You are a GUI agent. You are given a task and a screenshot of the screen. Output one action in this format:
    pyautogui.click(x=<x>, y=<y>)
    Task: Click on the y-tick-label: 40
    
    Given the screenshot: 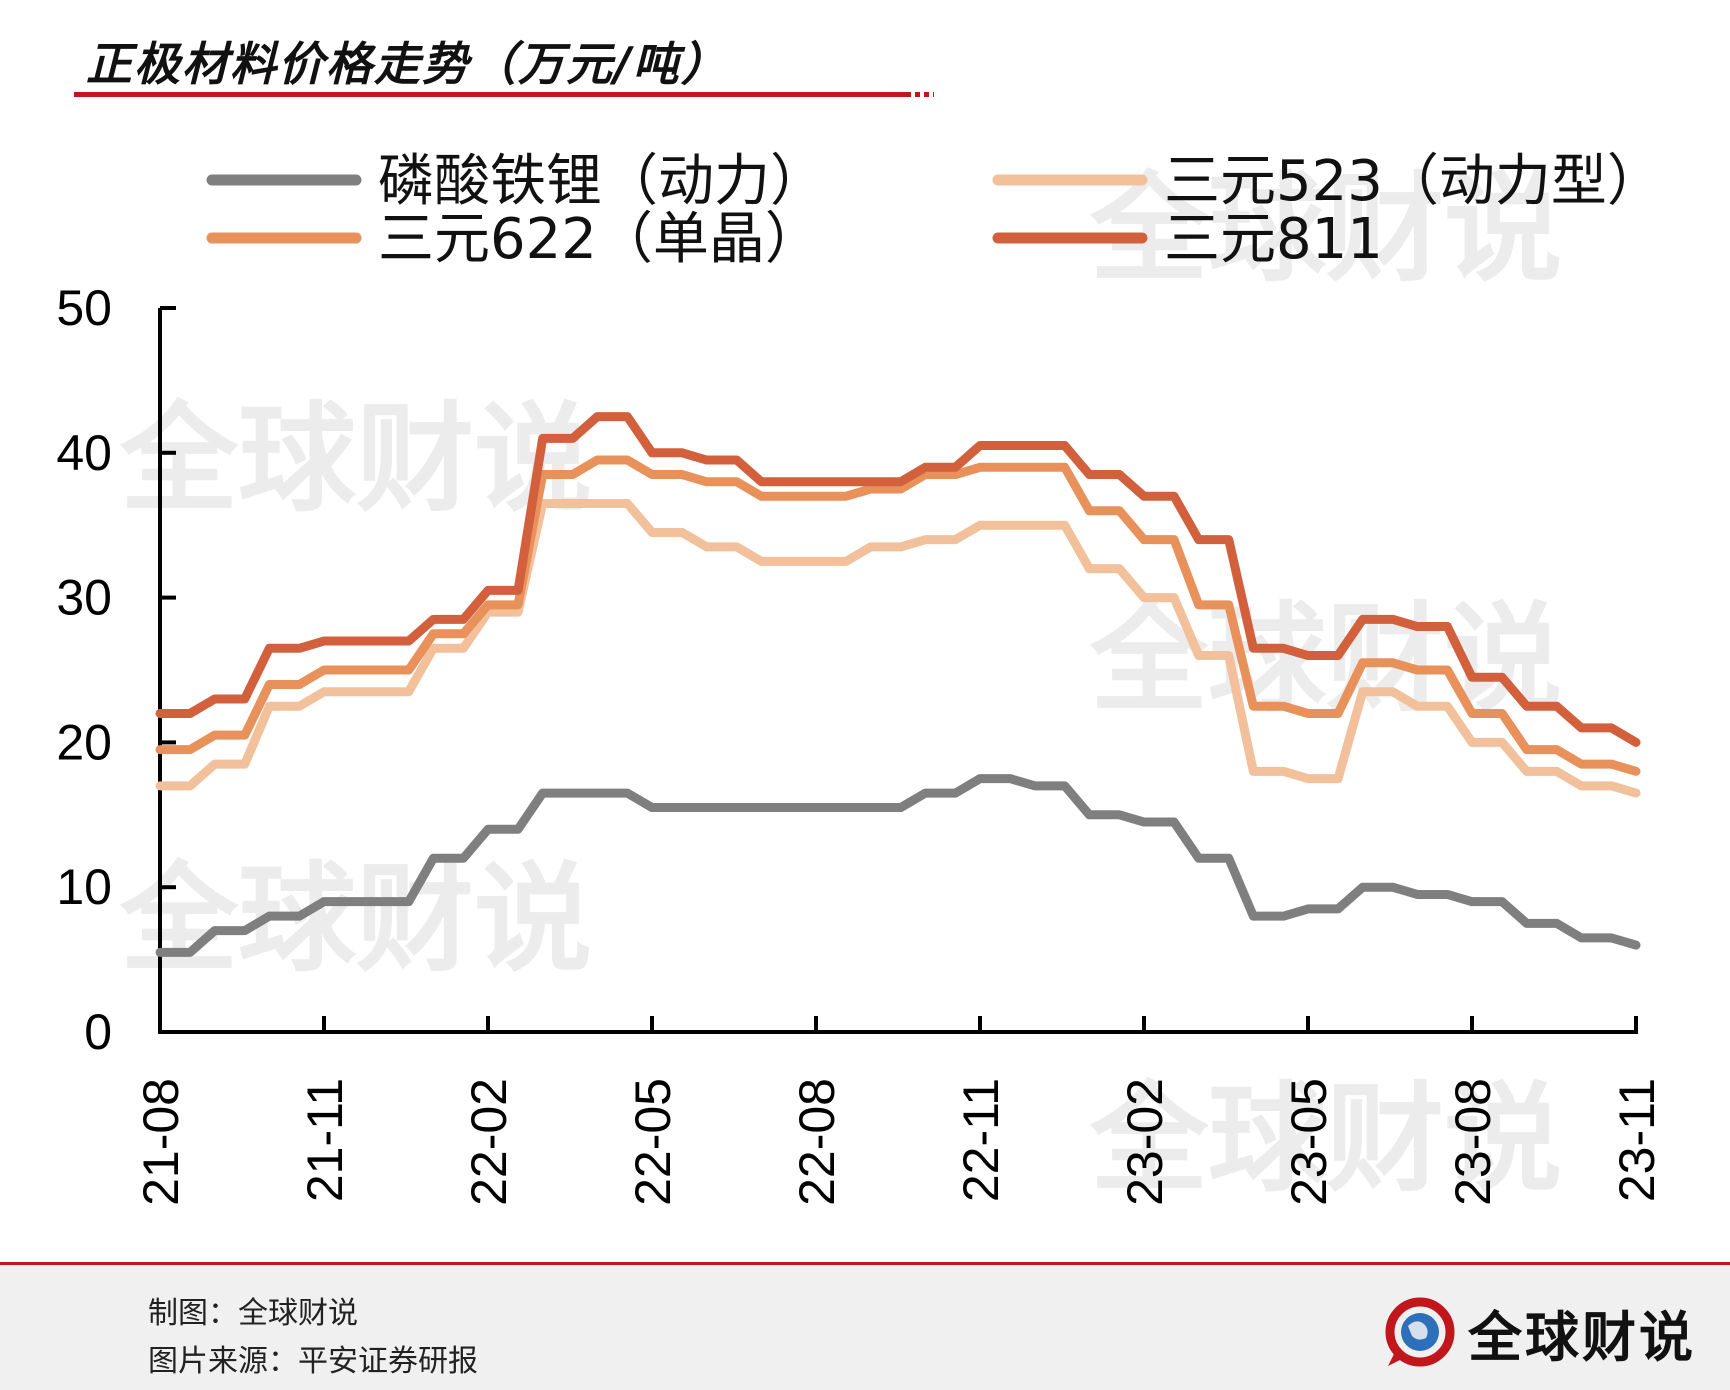 What is the action you would take?
    pyautogui.click(x=84, y=453)
    